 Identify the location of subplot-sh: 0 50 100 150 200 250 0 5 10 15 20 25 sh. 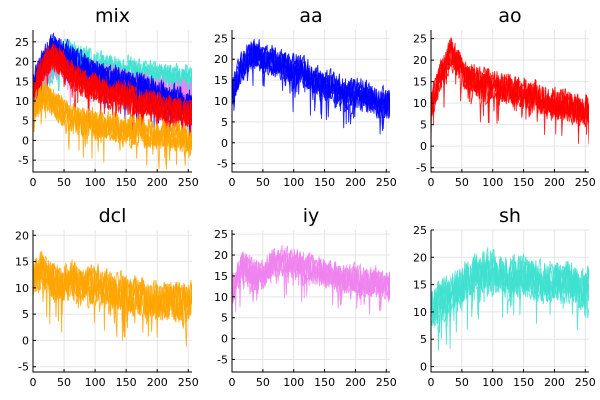
(504, 297).